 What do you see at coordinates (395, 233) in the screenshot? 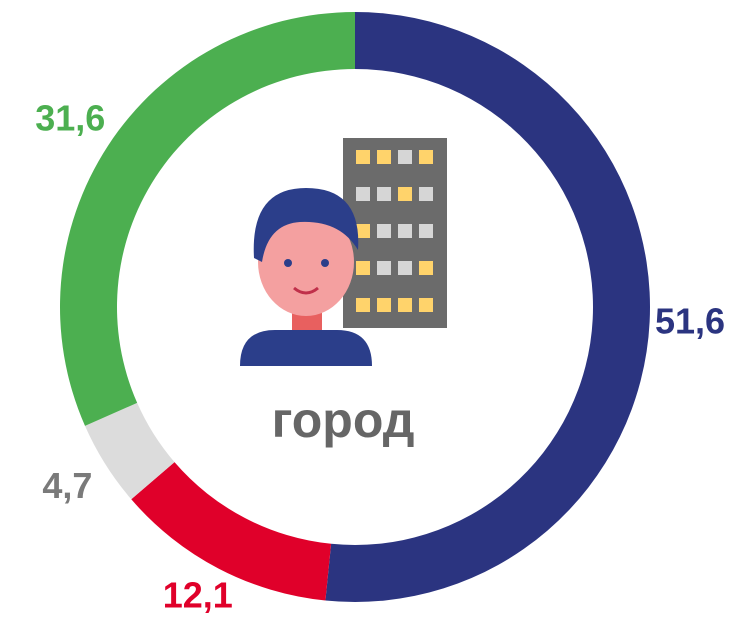
I see `building-icon` at bounding box center [395, 233].